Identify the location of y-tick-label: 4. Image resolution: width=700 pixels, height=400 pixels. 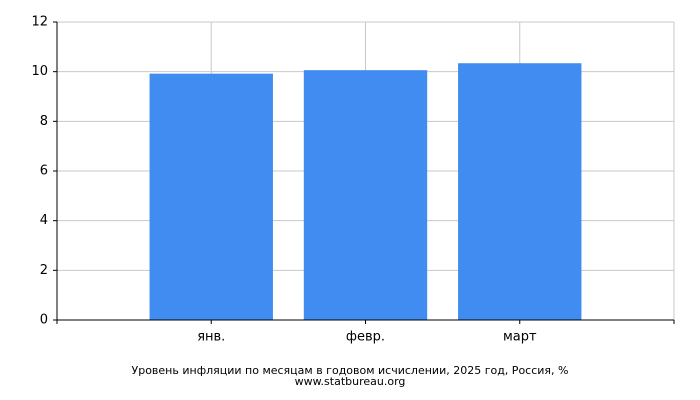
(44, 220).